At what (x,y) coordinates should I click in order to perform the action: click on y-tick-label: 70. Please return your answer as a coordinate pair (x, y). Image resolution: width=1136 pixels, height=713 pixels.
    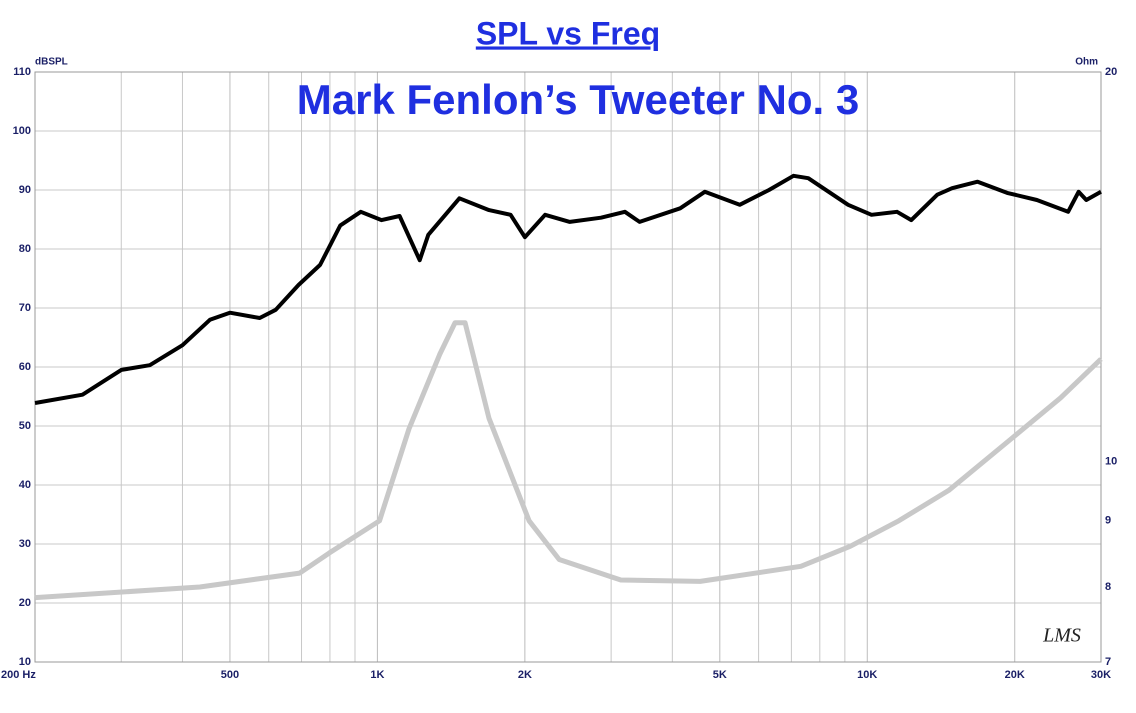
    Looking at the image, I should click on (25, 308).